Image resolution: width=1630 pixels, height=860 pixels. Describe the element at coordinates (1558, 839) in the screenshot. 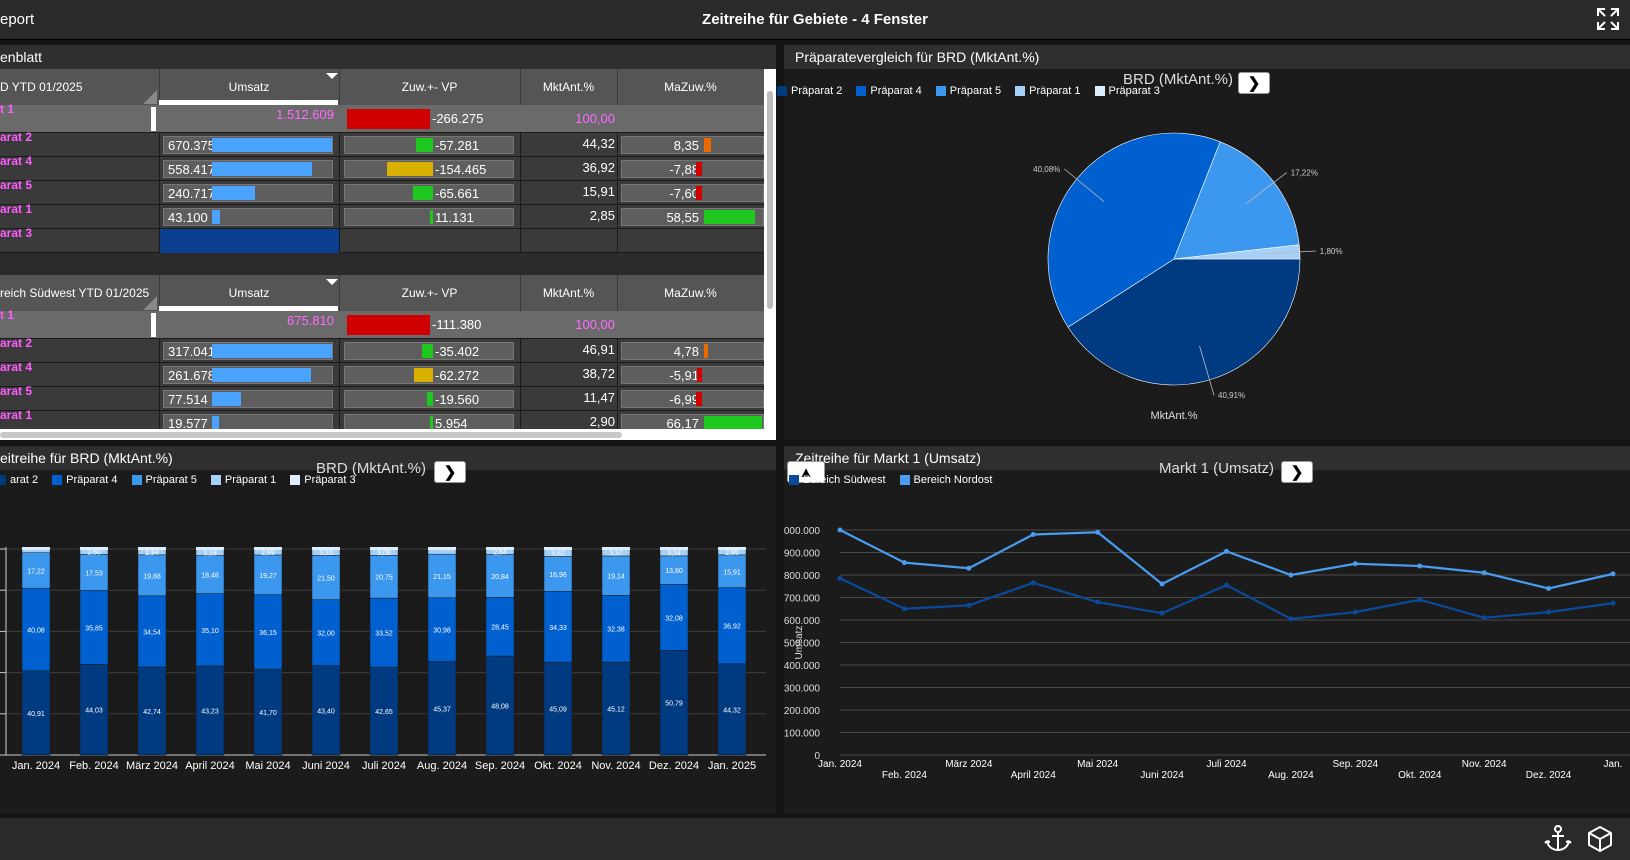

I see `anchor-icon` at that location.